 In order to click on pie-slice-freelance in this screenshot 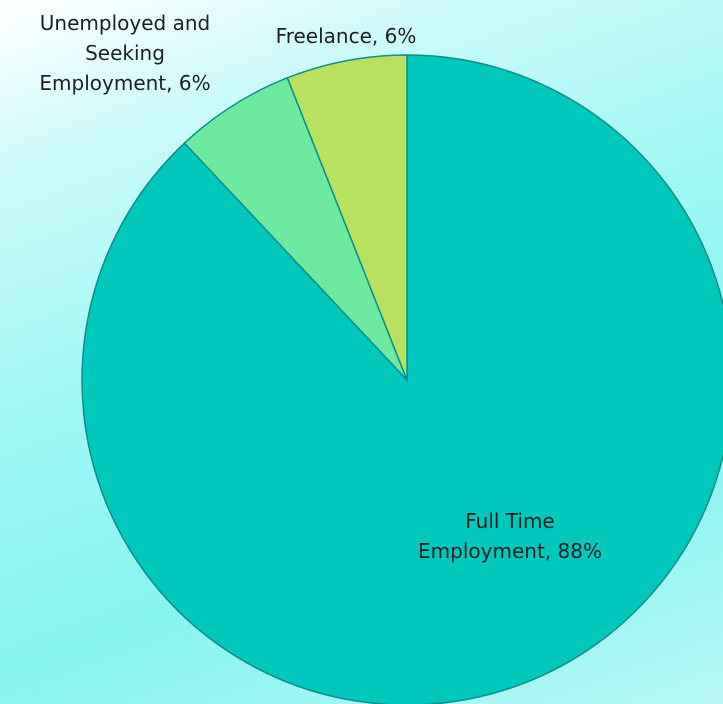, I will do `click(347, 217)`.